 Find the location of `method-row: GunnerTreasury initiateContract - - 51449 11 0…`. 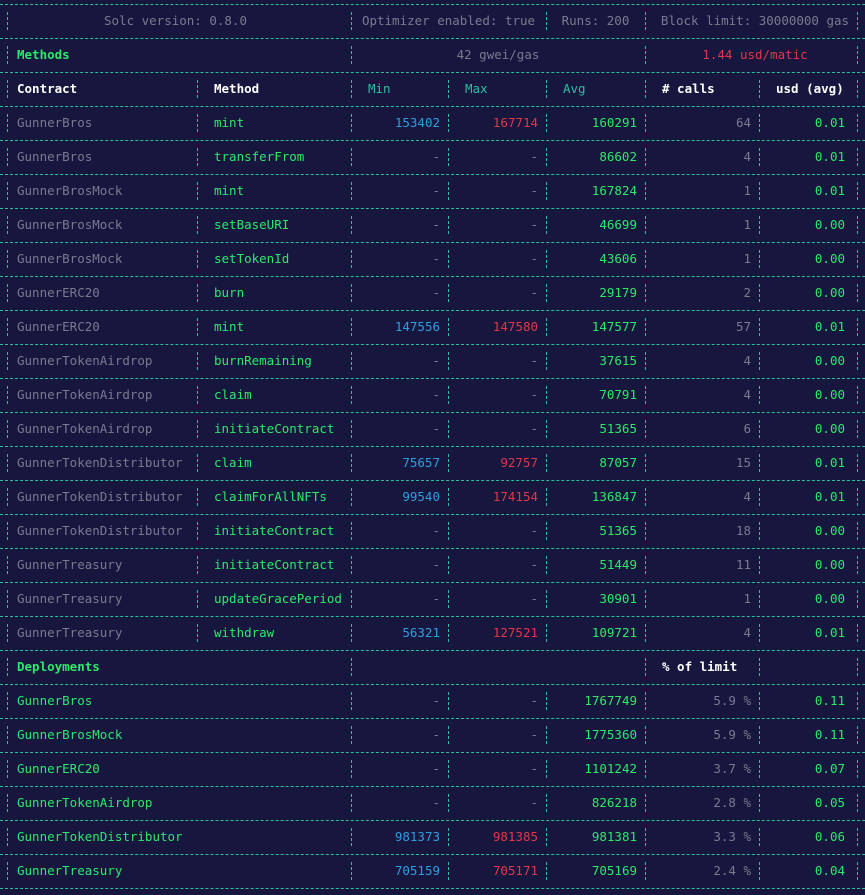

method-row: GunnerTreasury initiateContract - - 51449 11 0… is located at coordinates (432, 565).